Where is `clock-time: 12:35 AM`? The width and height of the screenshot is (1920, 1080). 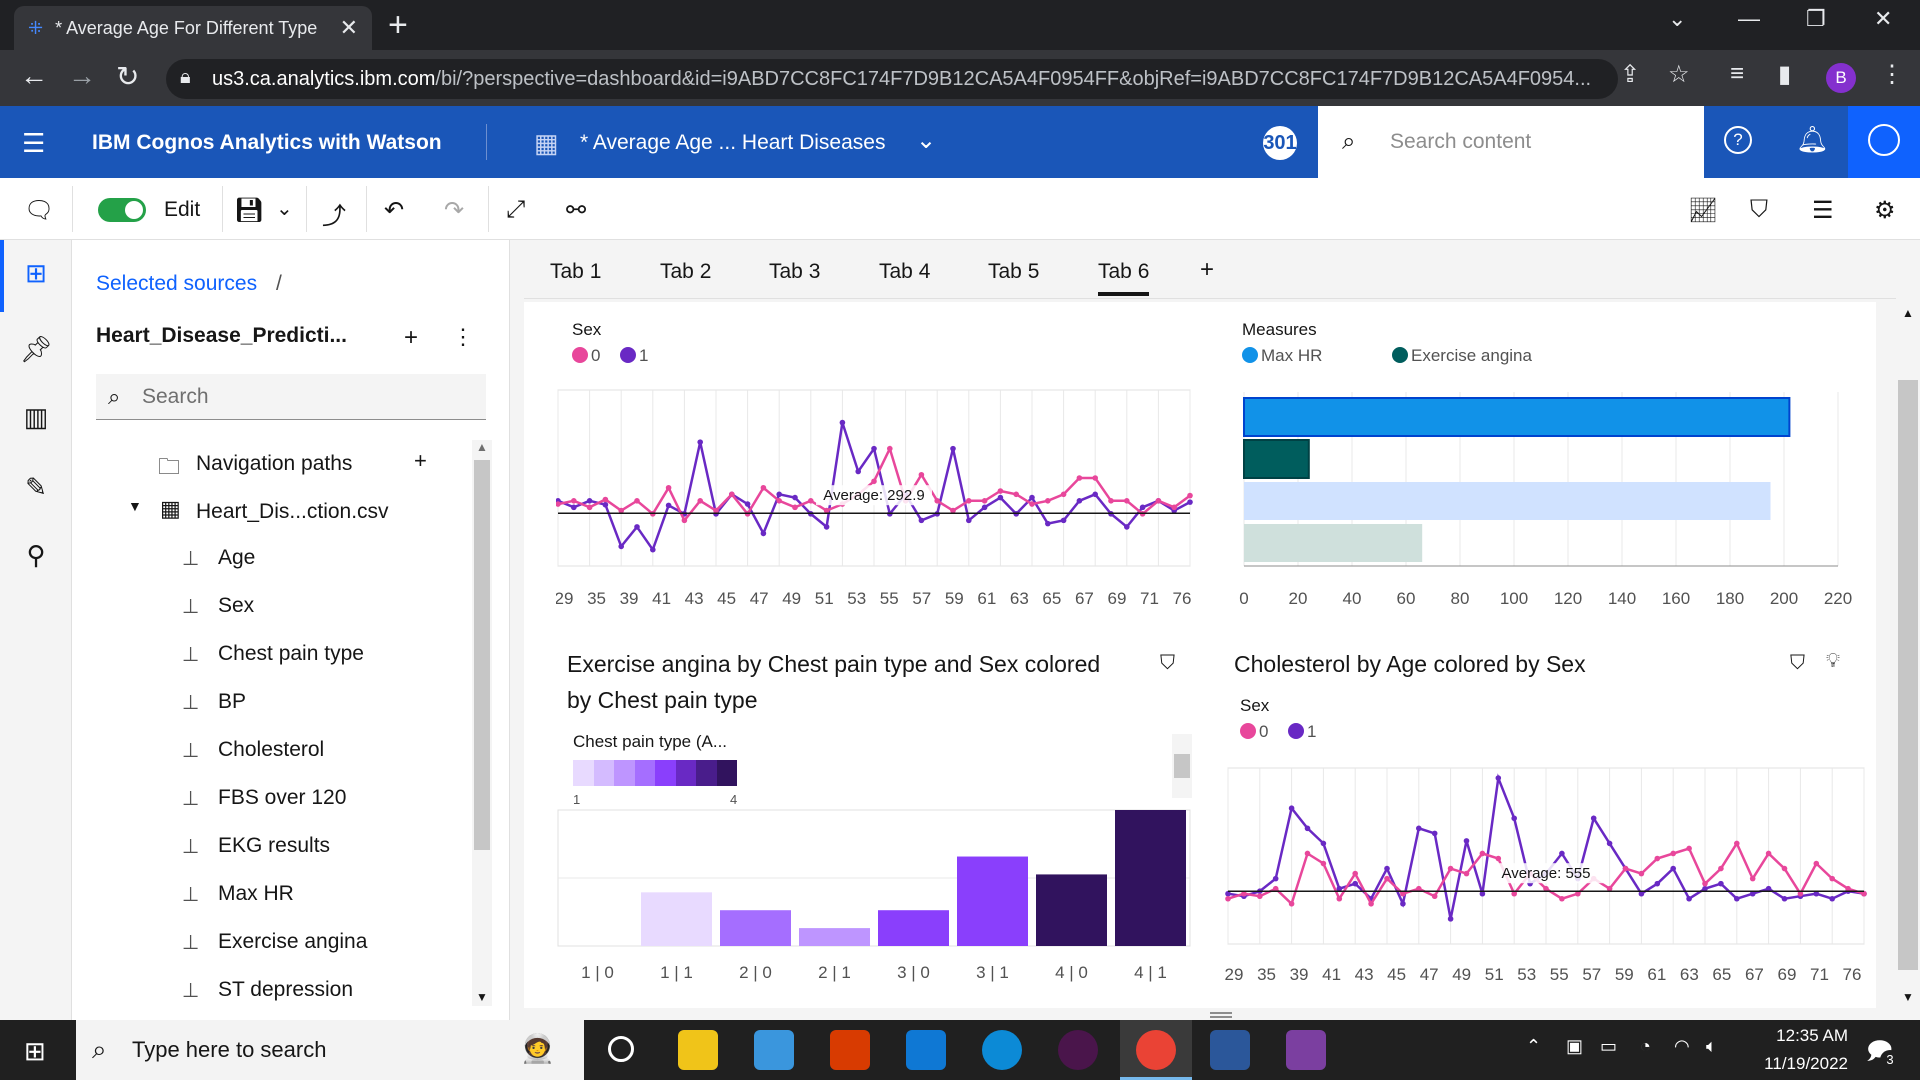
clock-time: 12:35 AM is located at coordinates (1812, 1035).